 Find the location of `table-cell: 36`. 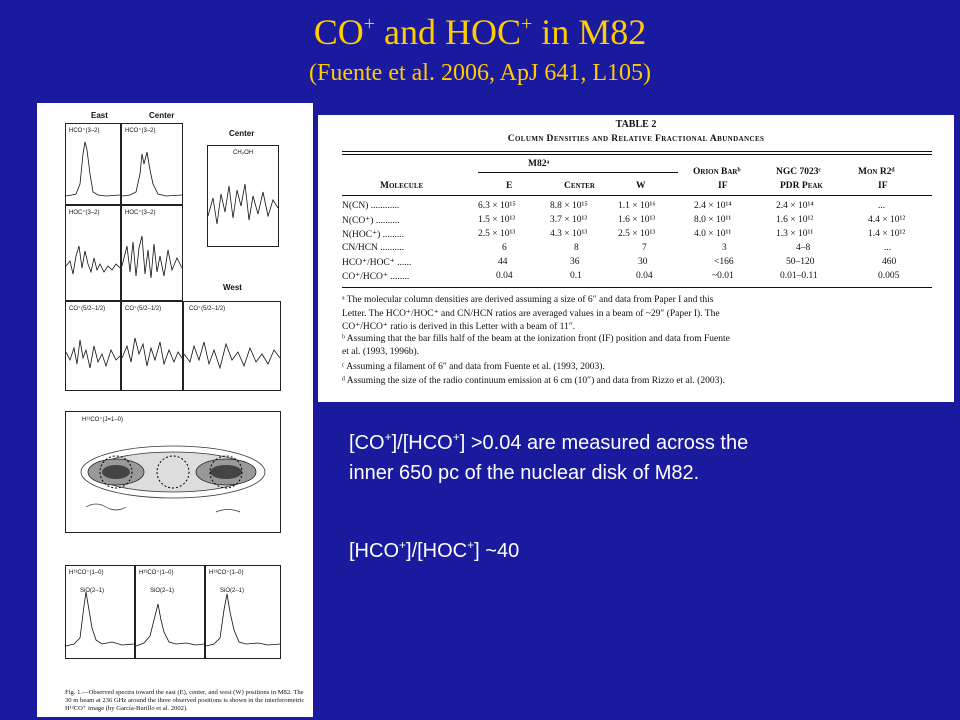

table-cell: 36 is located at coordinates (575, 262).